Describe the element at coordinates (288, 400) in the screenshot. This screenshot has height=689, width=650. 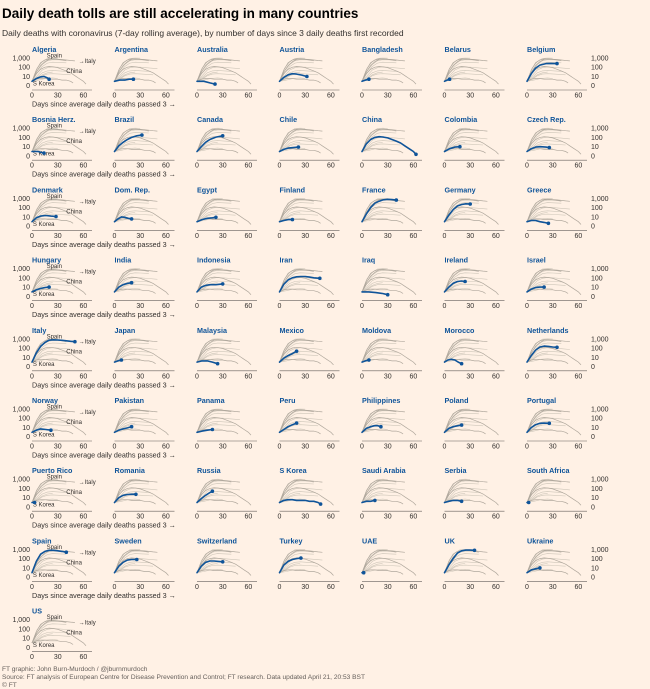
I see `panel-title: Peru` at that location.